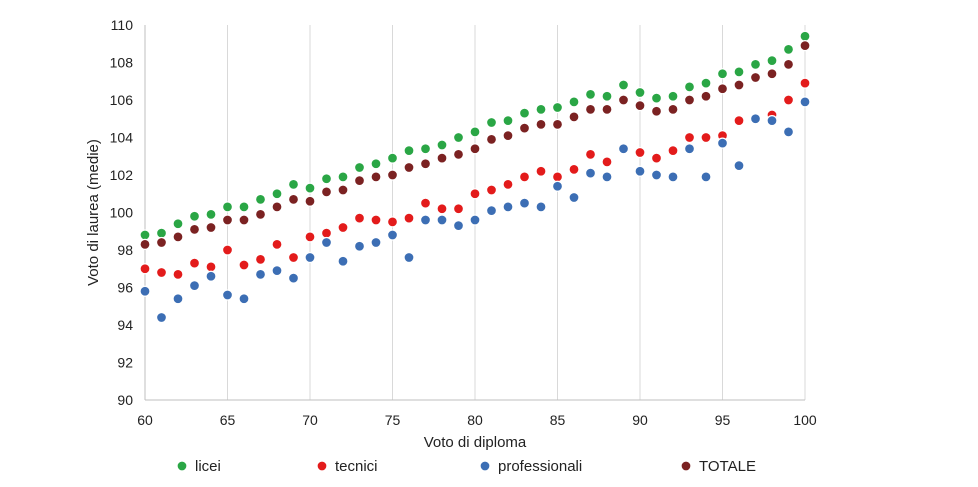  I want to click on legend-item-licei: licei, so click(198, 466).